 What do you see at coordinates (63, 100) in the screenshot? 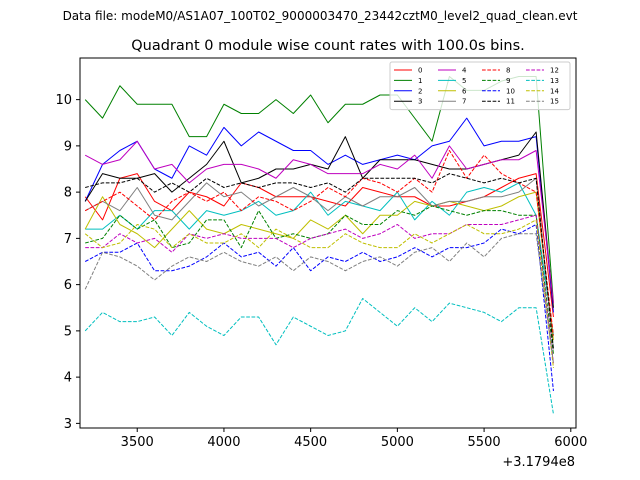
I see `y-tick-label: 10` at bounding box center [63, 100].